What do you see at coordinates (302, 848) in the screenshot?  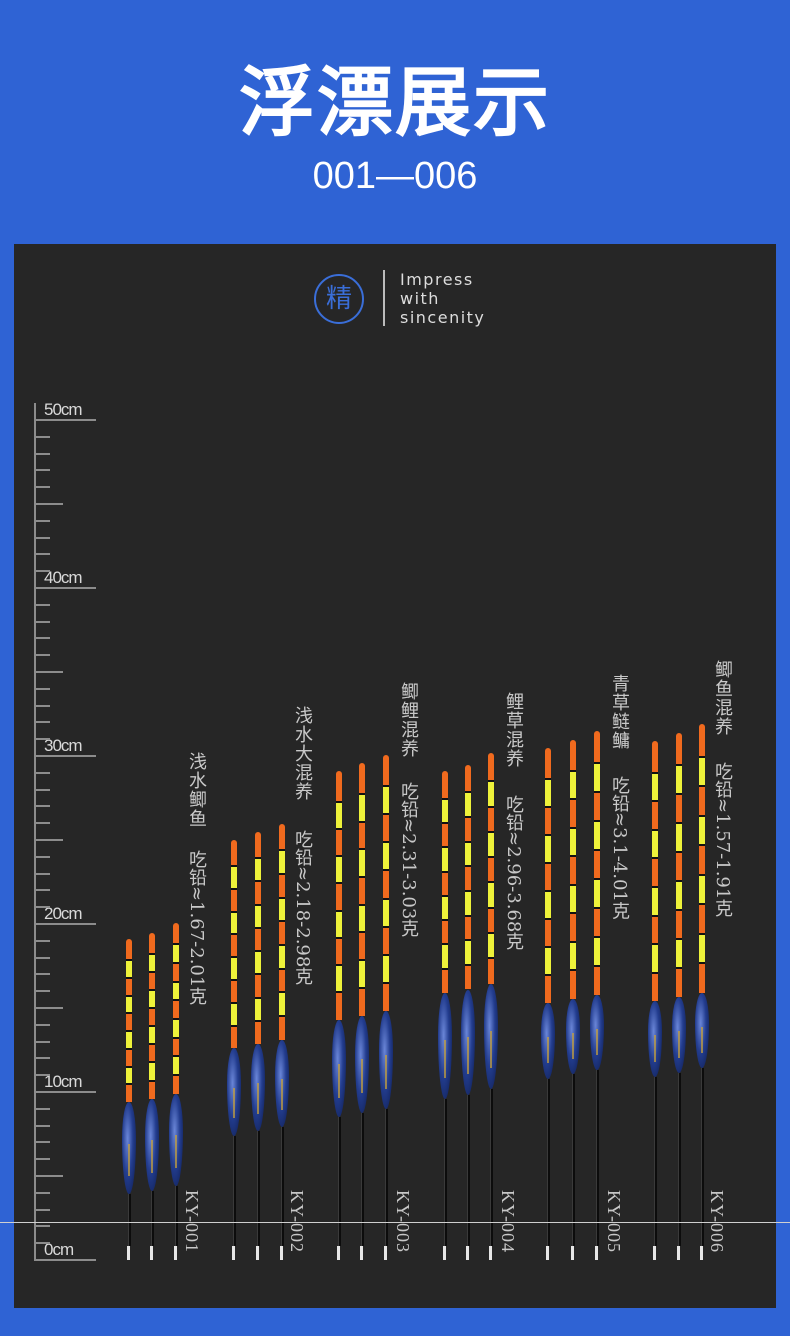 I see `lead-prefix: 吃铅` at bounding box center [302, 848].